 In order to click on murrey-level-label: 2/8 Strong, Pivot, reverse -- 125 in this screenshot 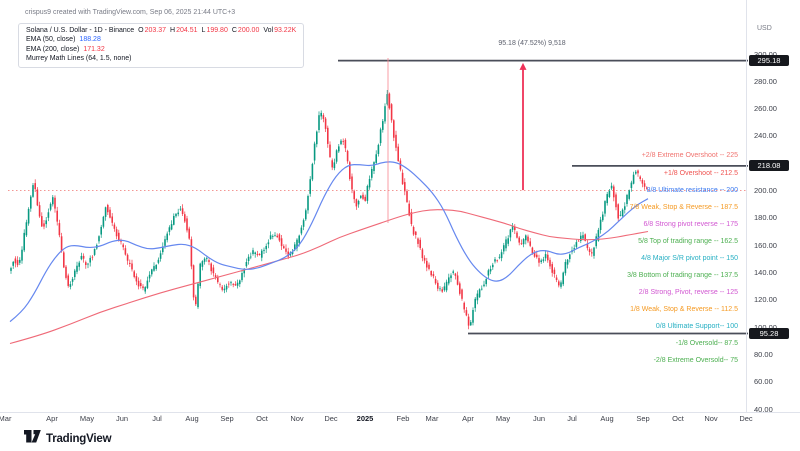, I will do `click(688, 292)`.